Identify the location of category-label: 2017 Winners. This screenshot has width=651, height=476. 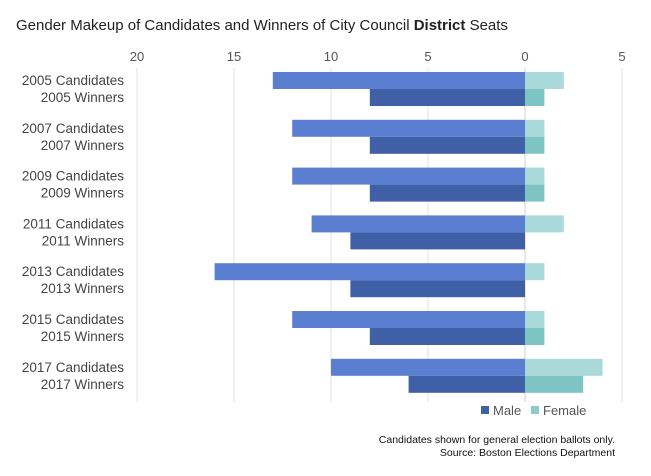
(83, 384).